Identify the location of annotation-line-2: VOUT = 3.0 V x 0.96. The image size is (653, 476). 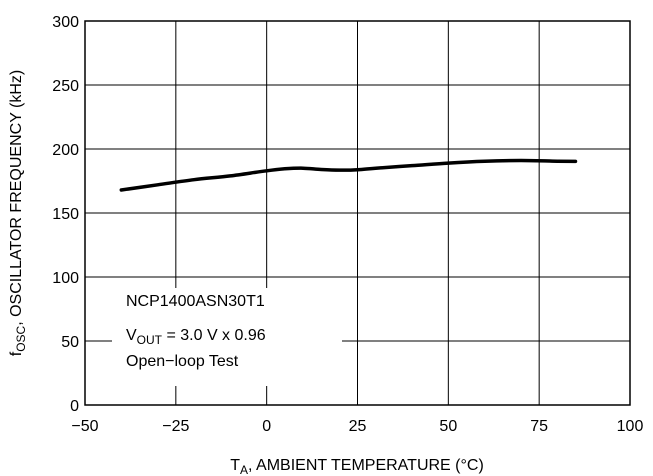
(196, 337).